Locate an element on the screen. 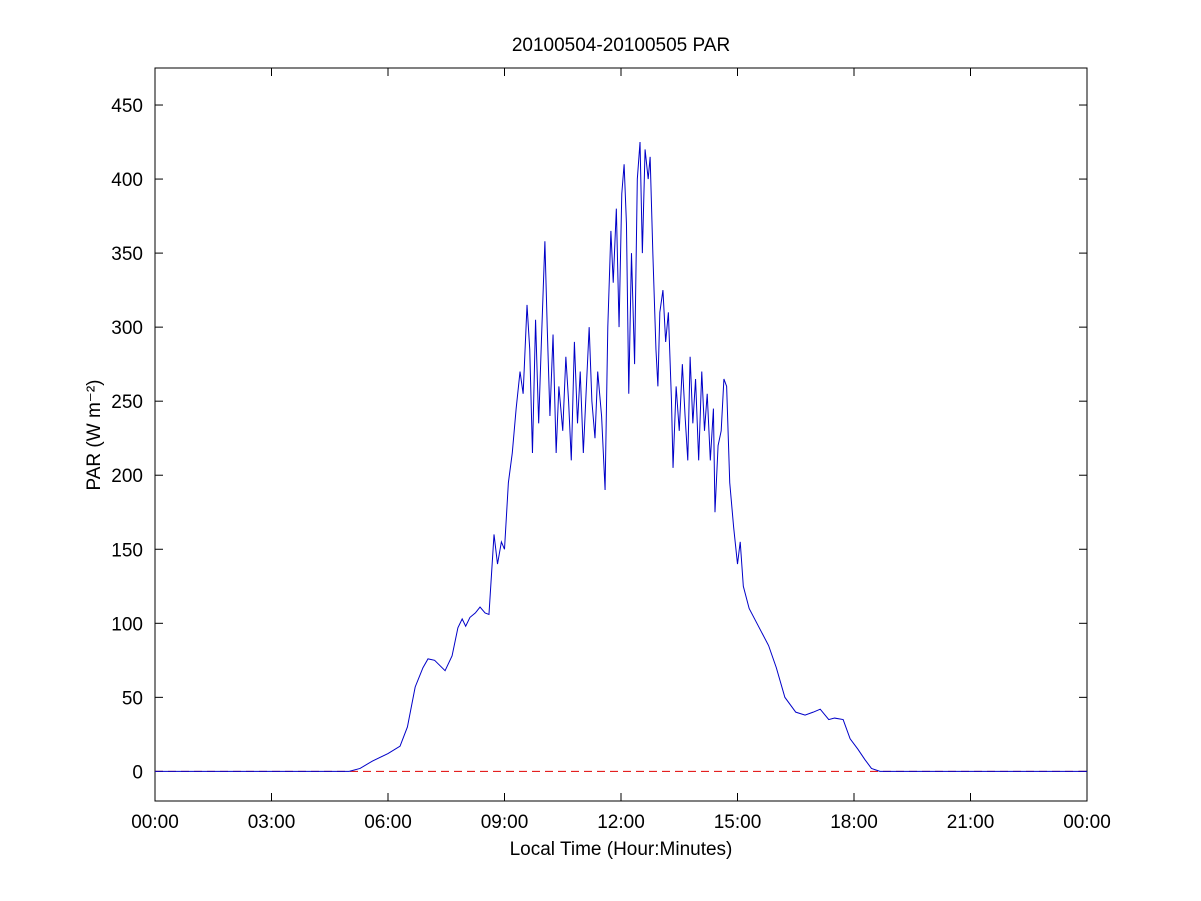 The image size is (1201, 901). y-tick-label: 100 is located at coordinates (127, 624).